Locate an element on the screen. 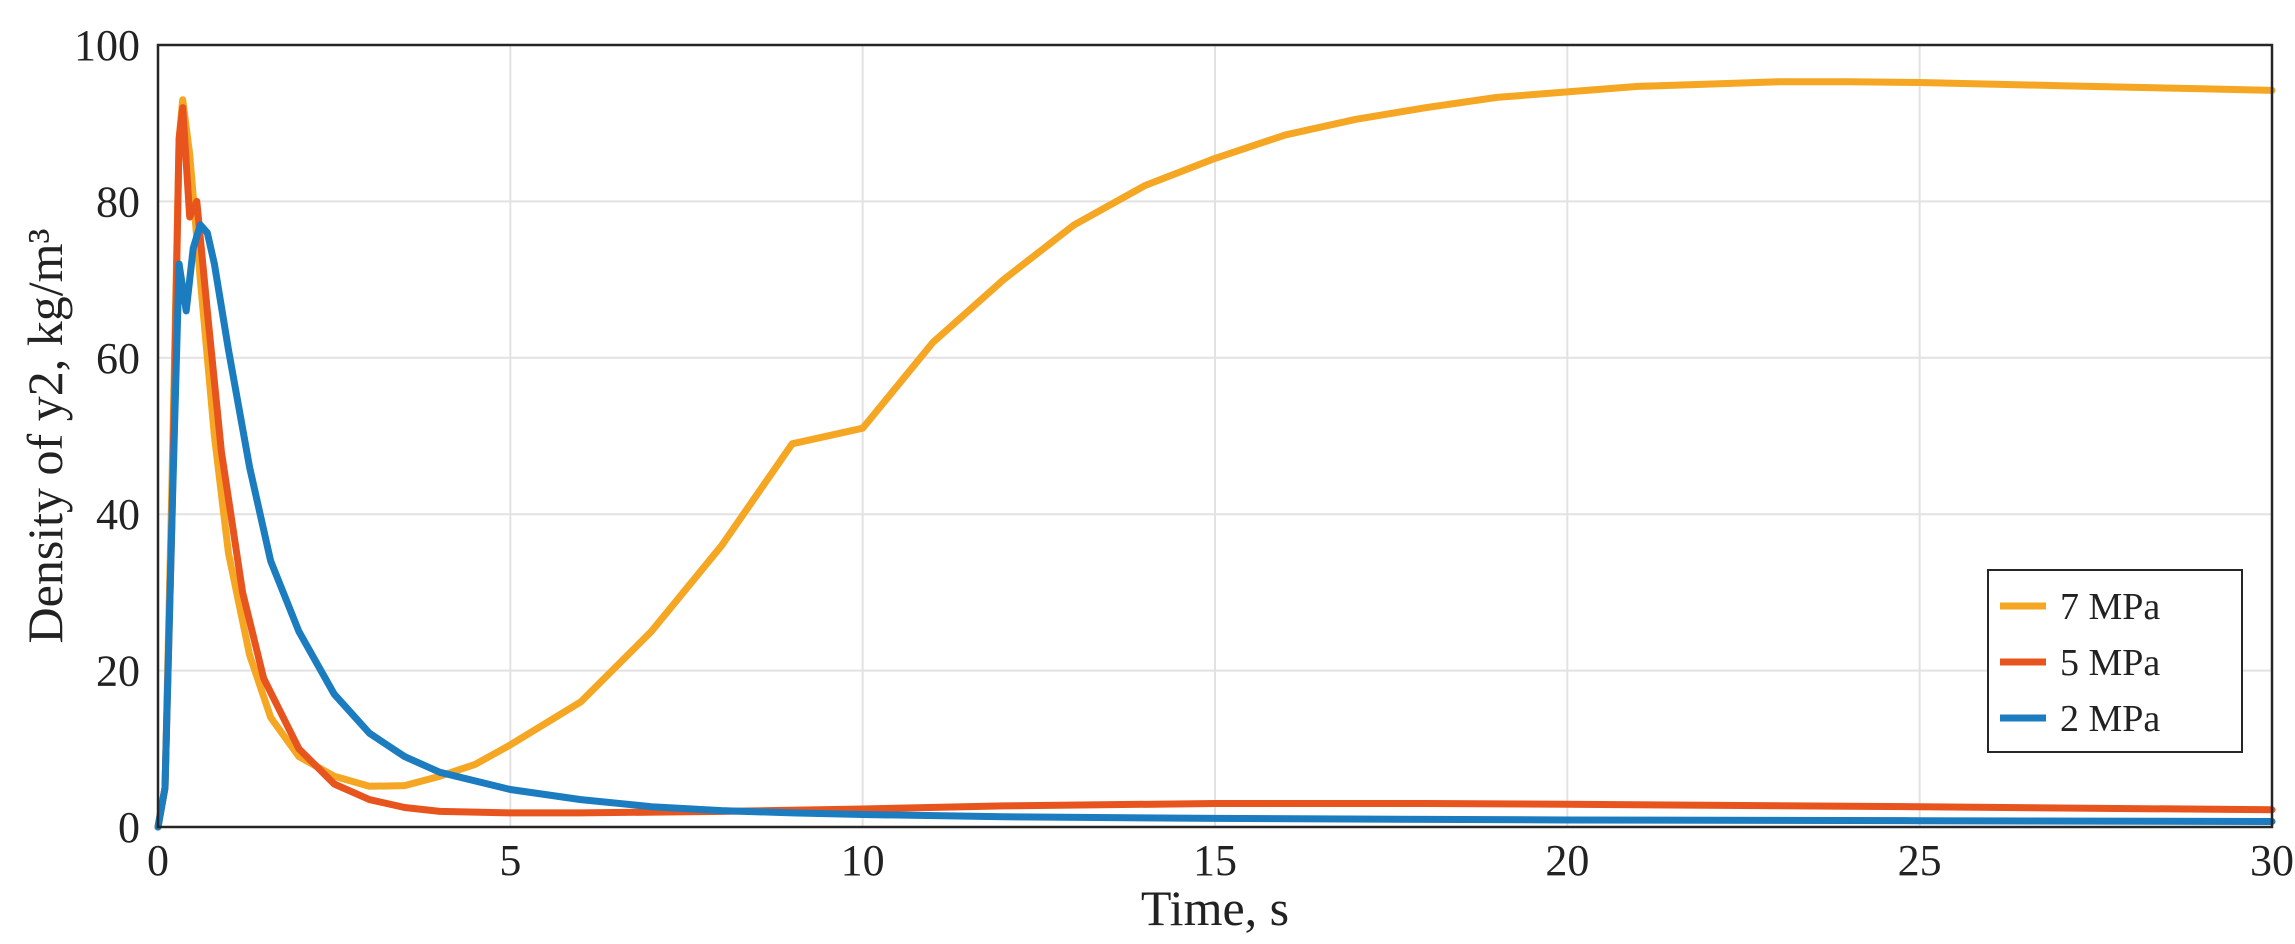  legend-label: 5 MPa is located at coordinates (2110, 663).